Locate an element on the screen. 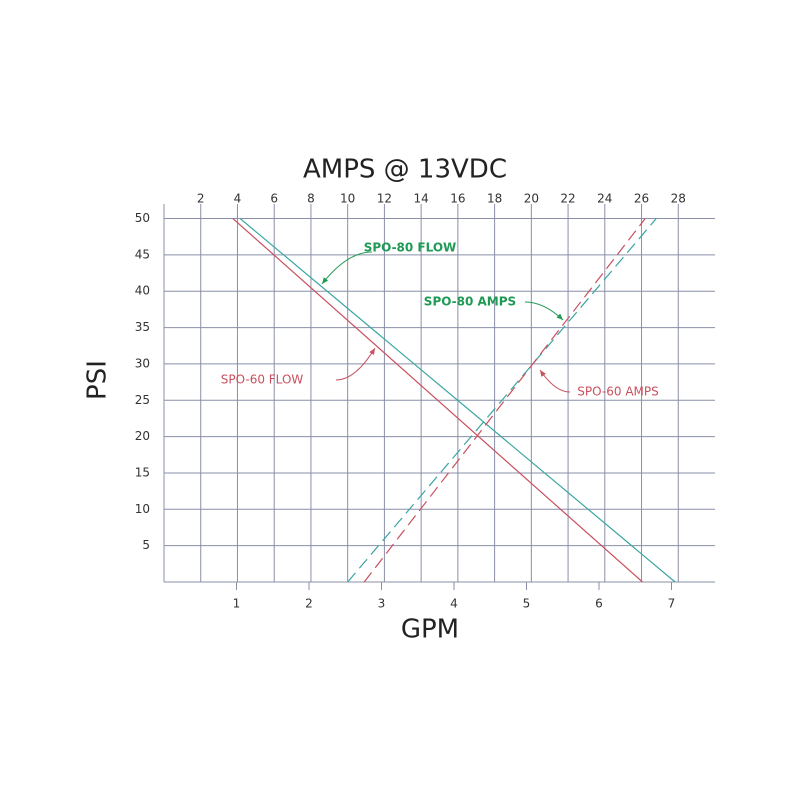  x2-tick-label: 2 is located at coordinates (201, 199).